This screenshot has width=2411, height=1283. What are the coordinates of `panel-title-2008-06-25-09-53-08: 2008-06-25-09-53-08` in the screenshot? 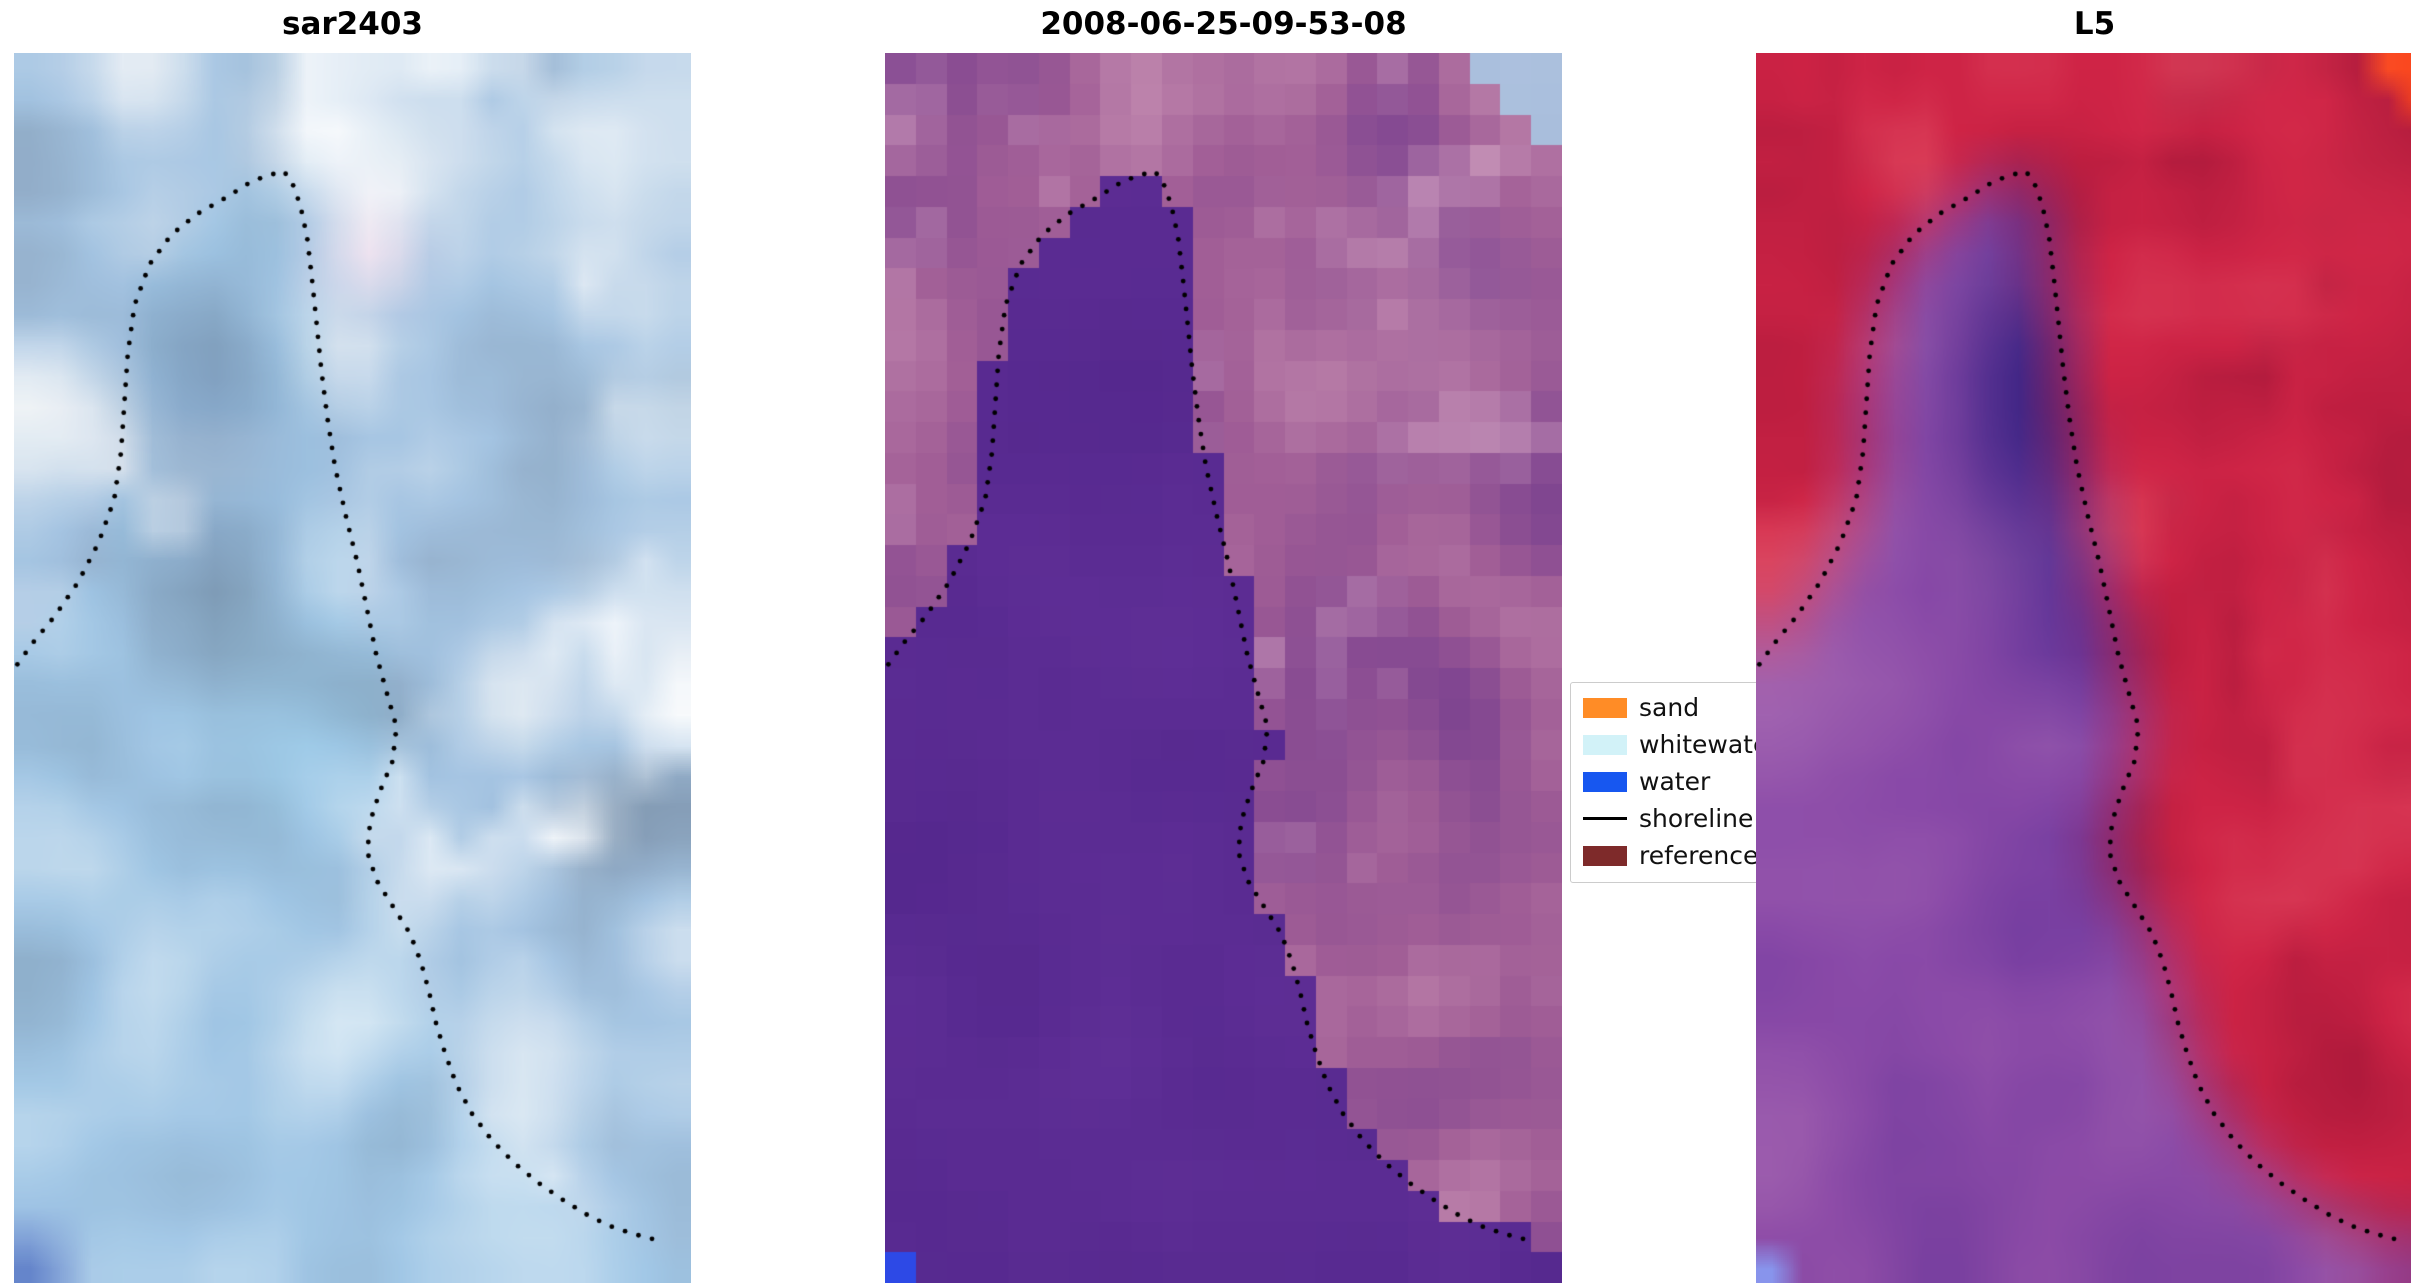 It's located at (1223, 24).